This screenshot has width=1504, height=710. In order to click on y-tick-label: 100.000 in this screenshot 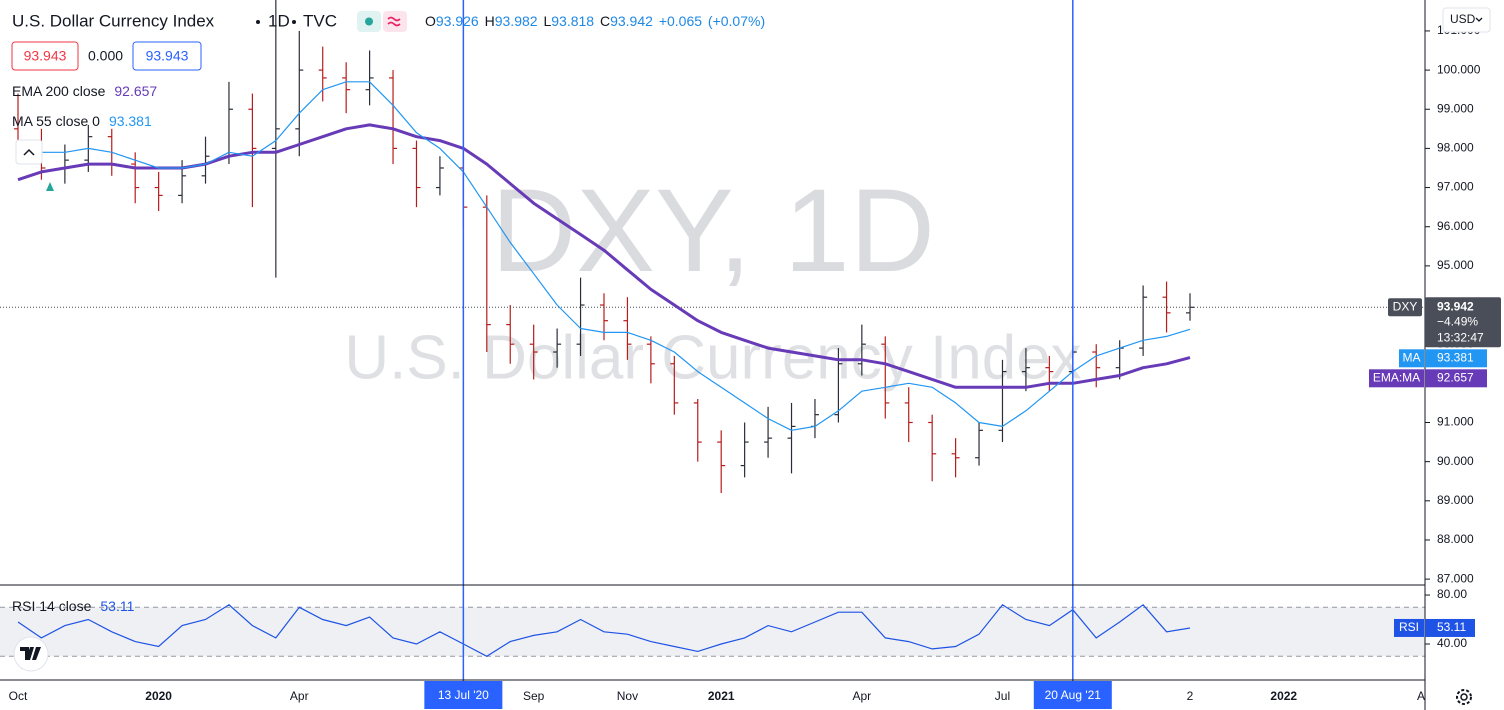, I will do `click(1459, 69)`.